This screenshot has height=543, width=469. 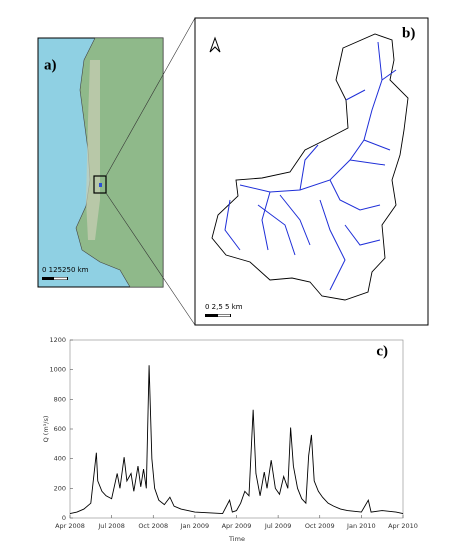 I want to click on y-tick-label: 800, so click(x=60, y=399).